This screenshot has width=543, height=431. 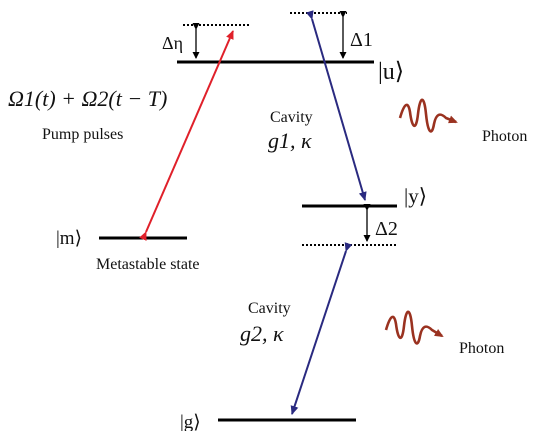 What do you see at coordinates (291, 117) in the screenshot?
I see `cavity-1-label: Cavity` at bounding box center [291, 117].